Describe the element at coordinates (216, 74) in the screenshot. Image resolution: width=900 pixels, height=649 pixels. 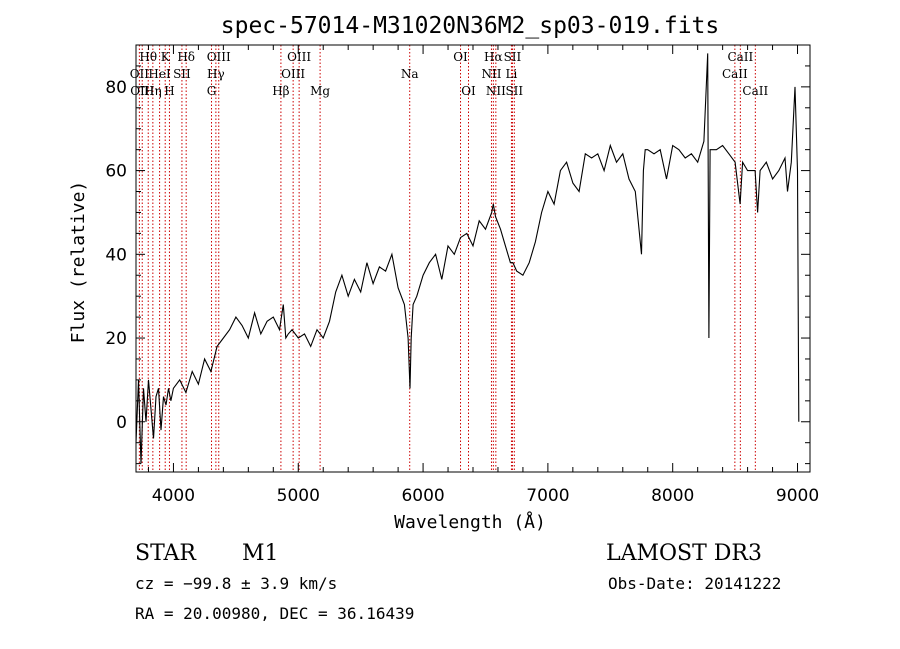
I see `line-label: Hγ` at that location.